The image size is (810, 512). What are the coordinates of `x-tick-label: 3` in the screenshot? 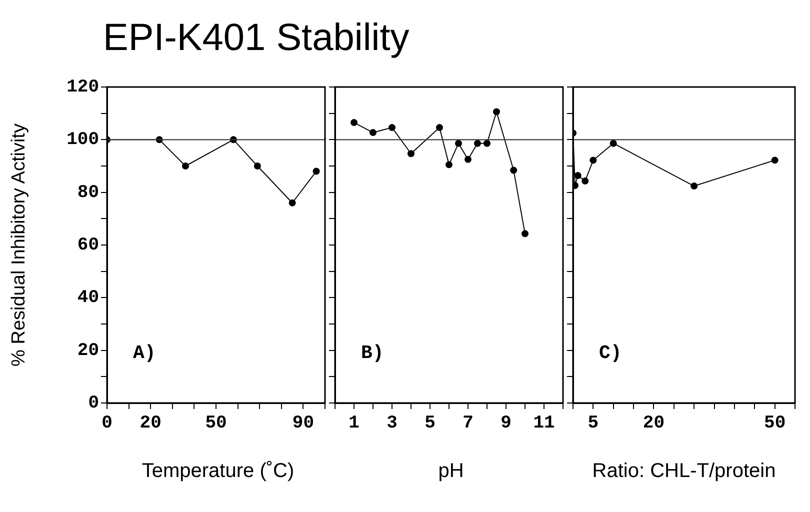 It's located at (392, 423).